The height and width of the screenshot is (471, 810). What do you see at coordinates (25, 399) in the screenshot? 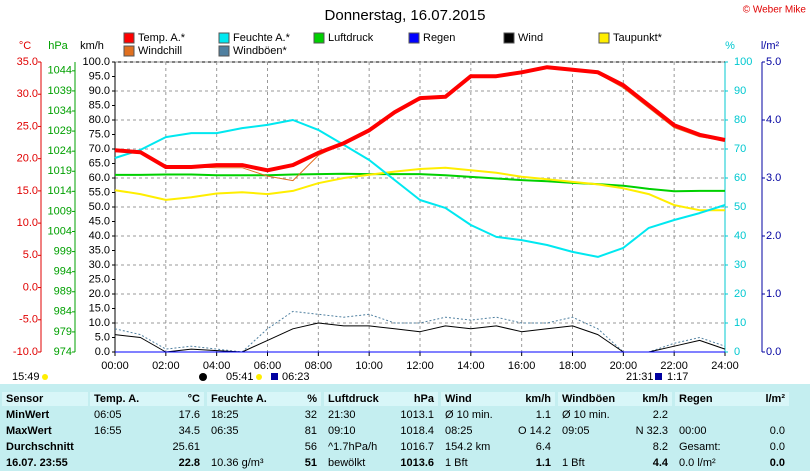
I see `table-header: Sensor` at bounding box center [25, 399].